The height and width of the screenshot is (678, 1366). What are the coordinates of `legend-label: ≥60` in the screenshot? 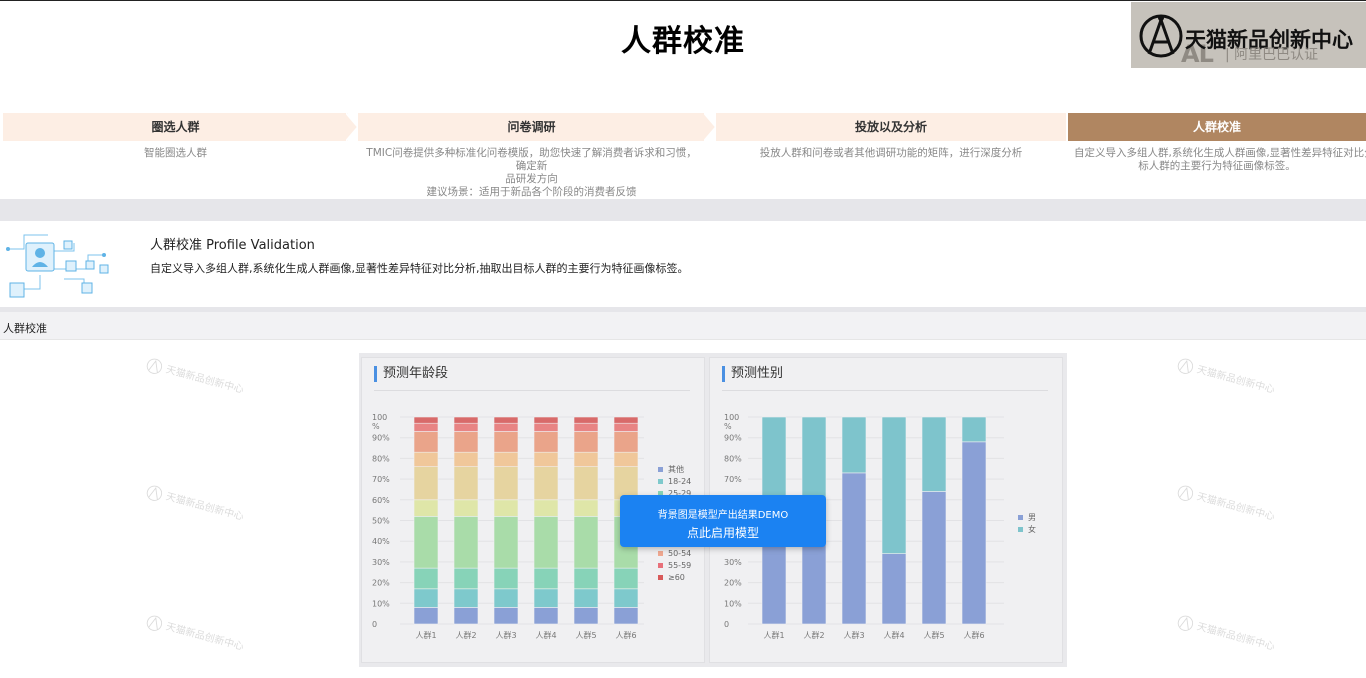 It's located at (676, 577).